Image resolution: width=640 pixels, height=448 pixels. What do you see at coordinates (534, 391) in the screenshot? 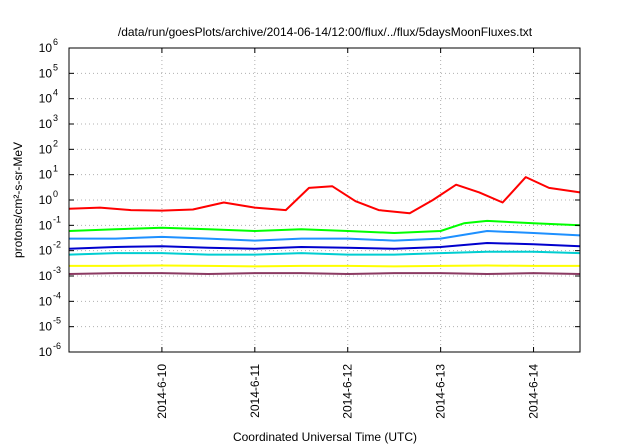
I see `x-tick-label: 2014-6-14` at bounding box center [534, 391].